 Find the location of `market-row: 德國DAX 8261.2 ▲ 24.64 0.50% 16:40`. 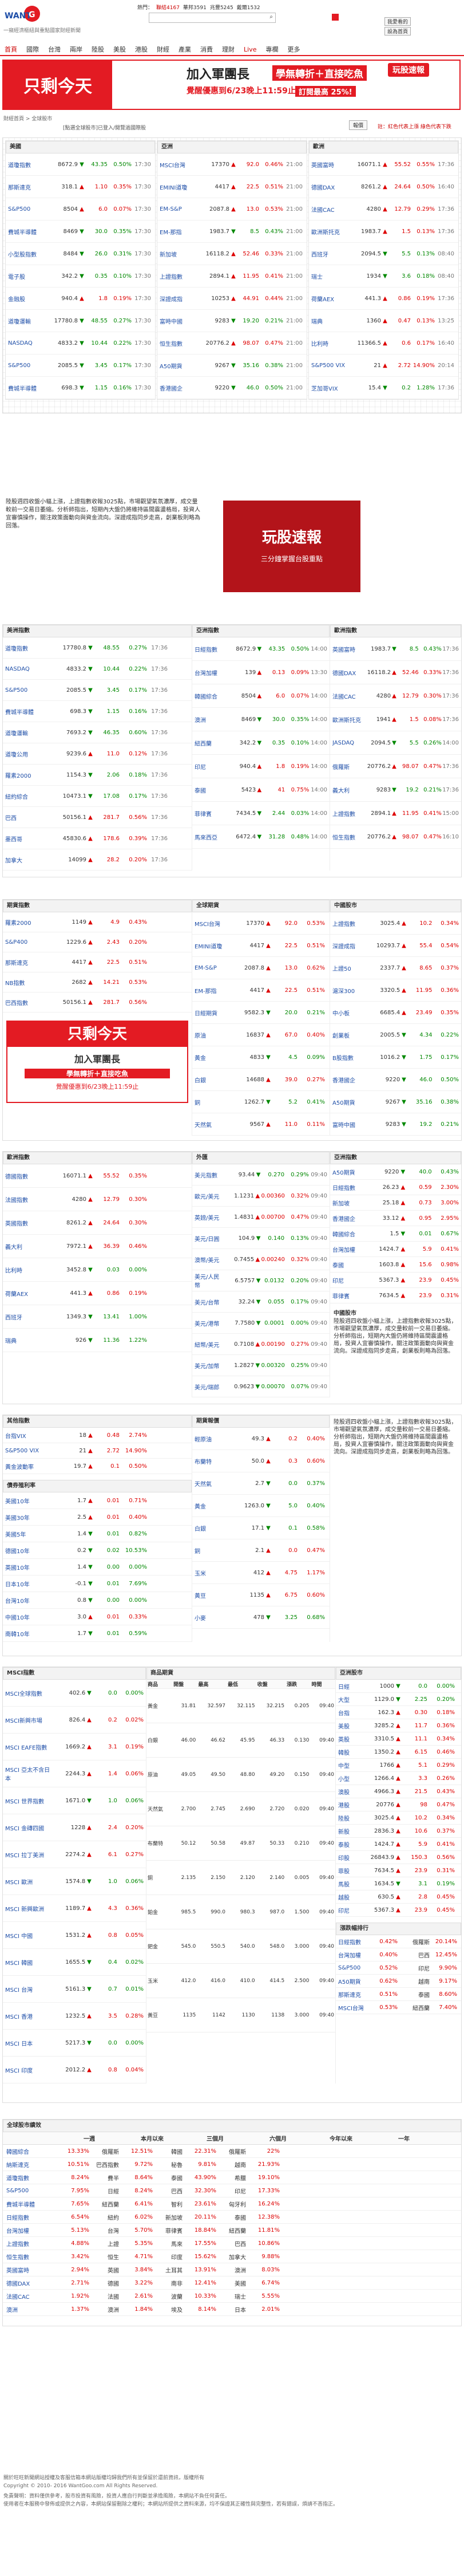

market-row: 德國DAX 8261.2 ▲ 24.64 0.50% 16:40 is located at coordinates (383, 187).